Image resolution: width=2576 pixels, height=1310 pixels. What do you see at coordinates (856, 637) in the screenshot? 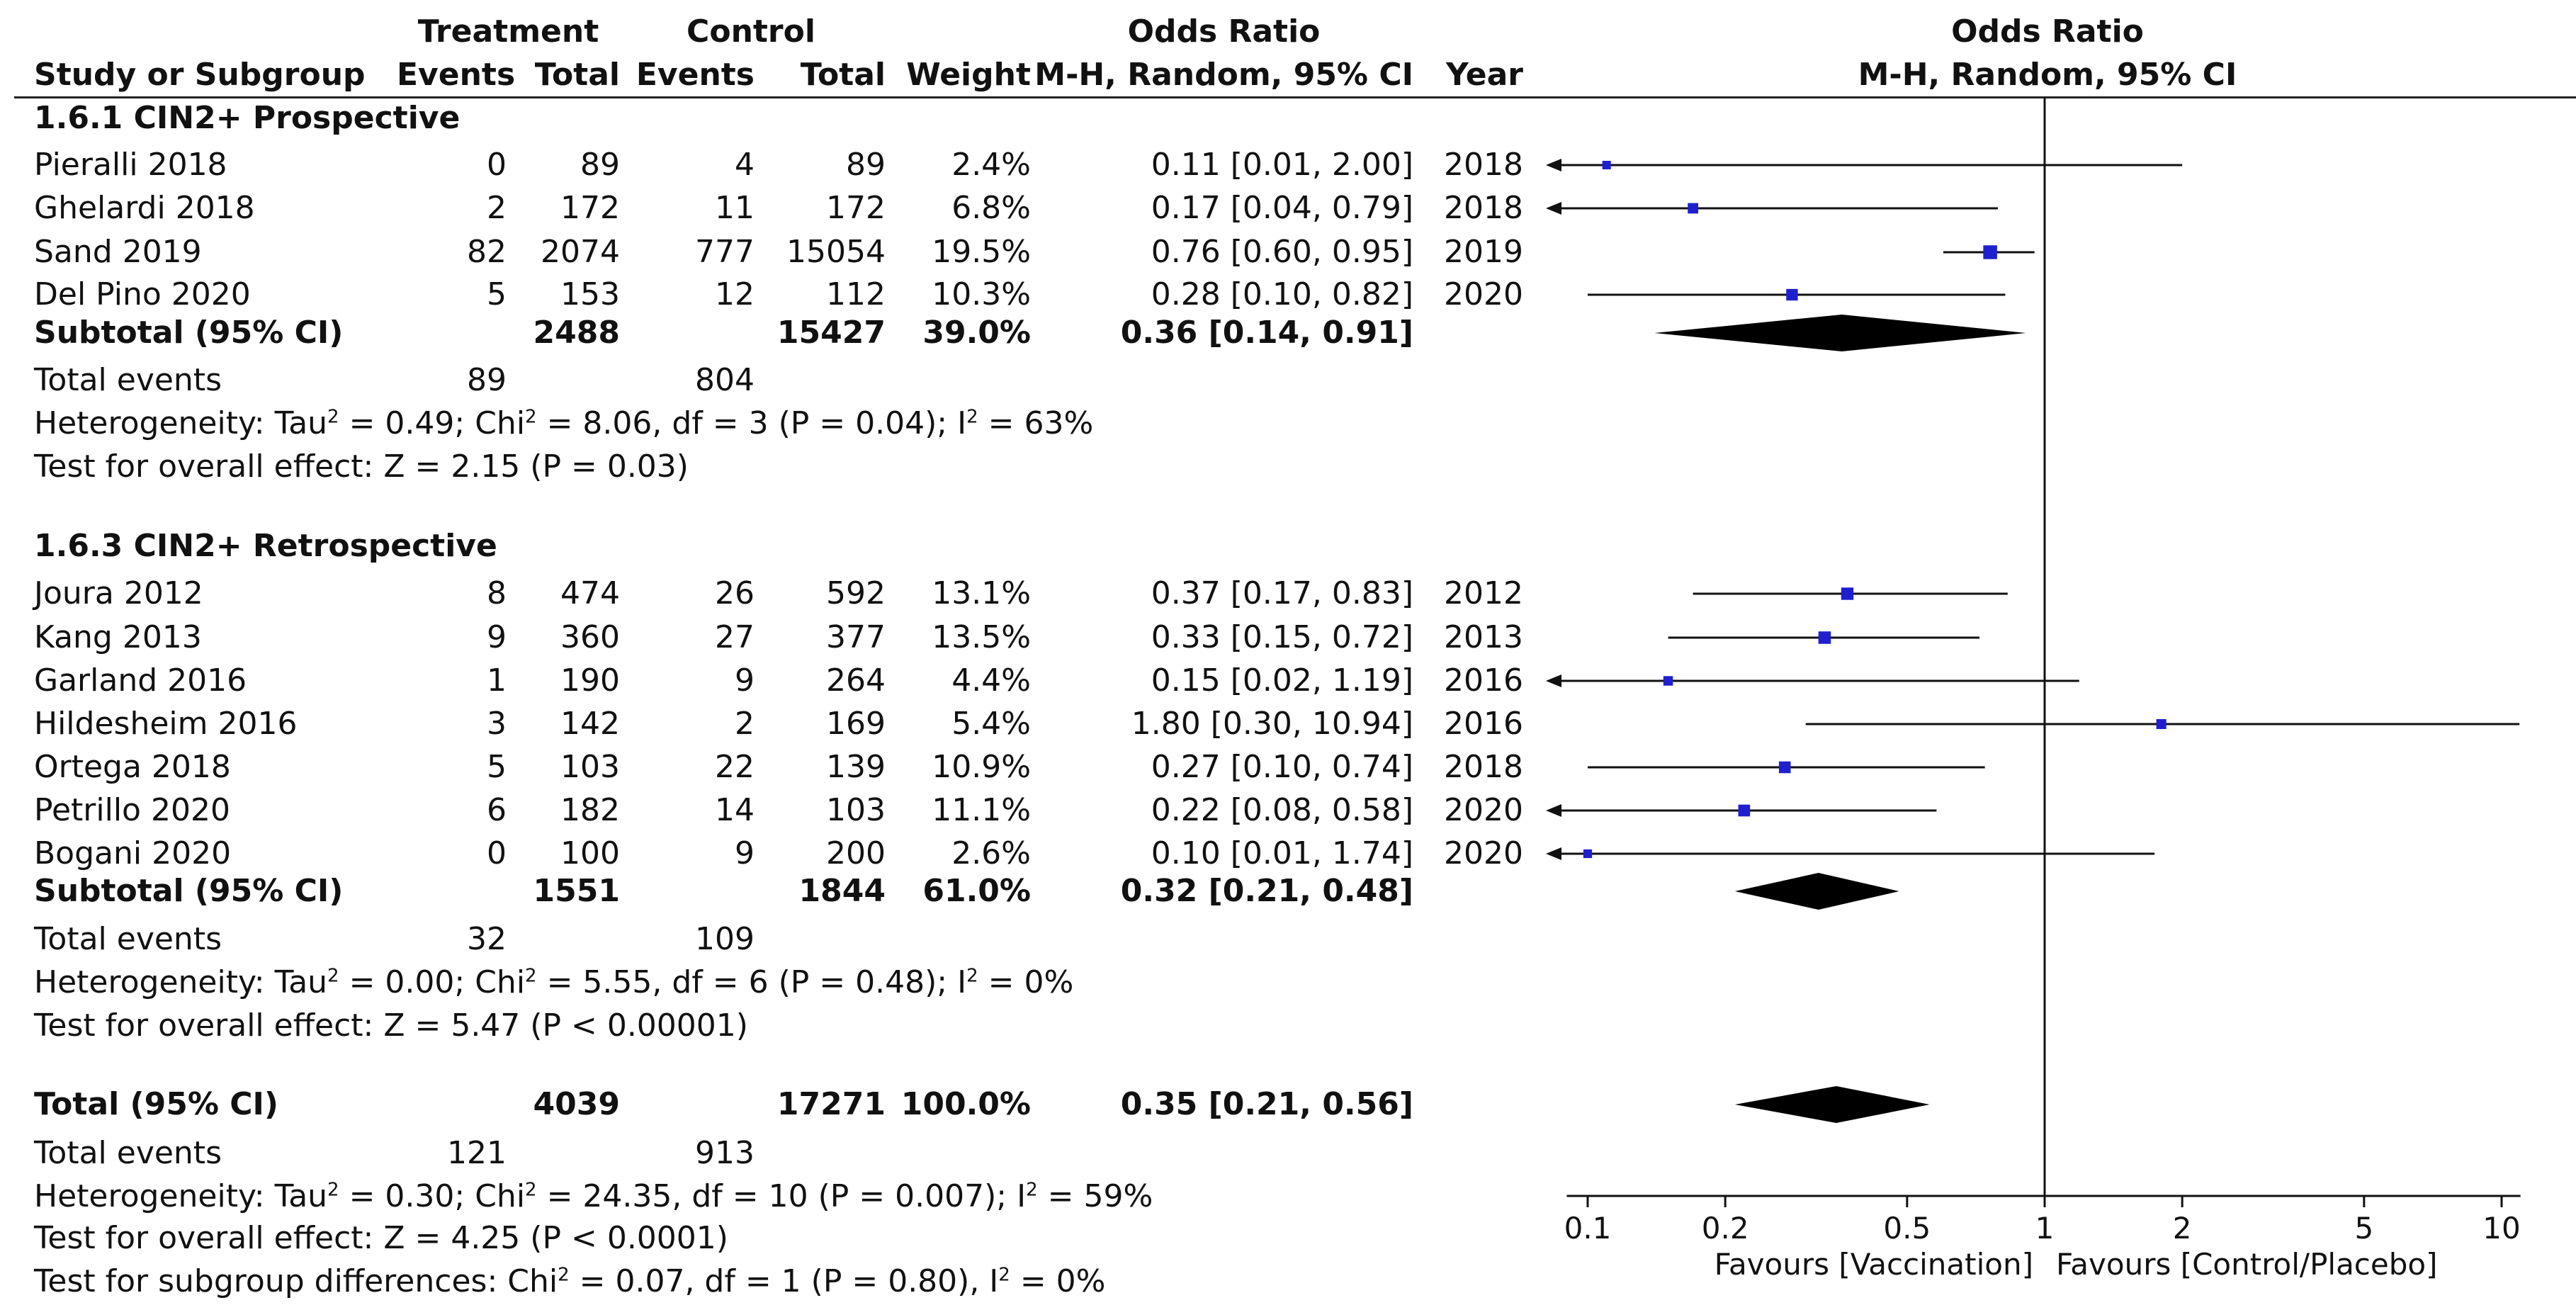
I see `study-total-control: 377` at bounding box center [856, 637].